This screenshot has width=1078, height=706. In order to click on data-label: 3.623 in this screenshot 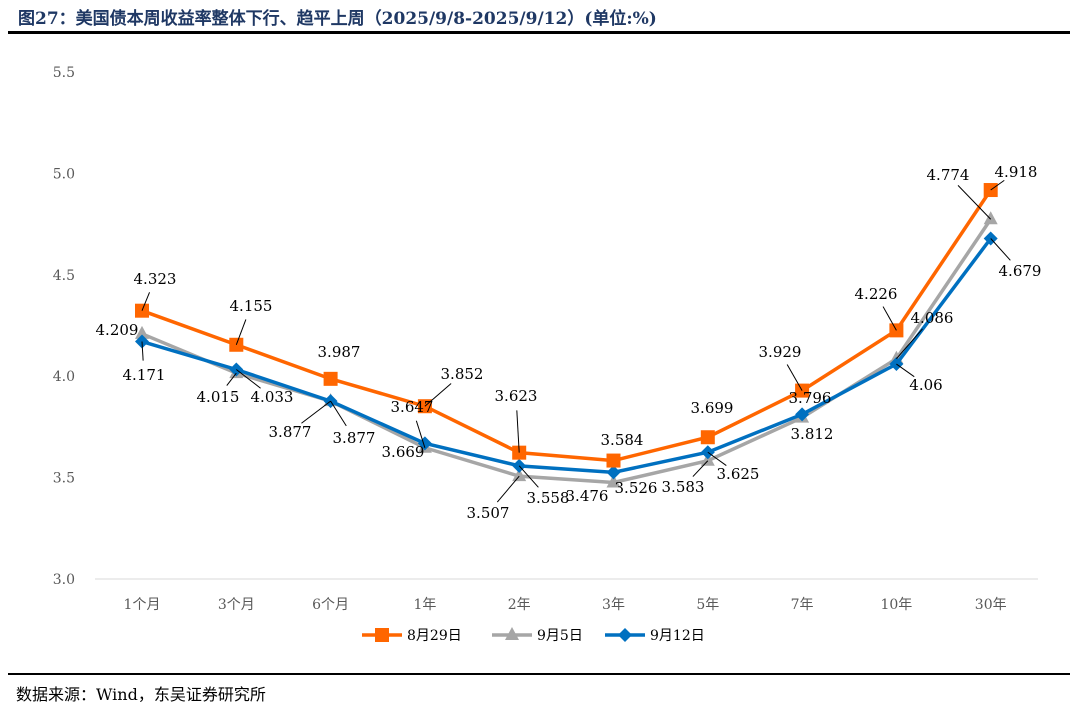, I will do `click(516, 396)`.